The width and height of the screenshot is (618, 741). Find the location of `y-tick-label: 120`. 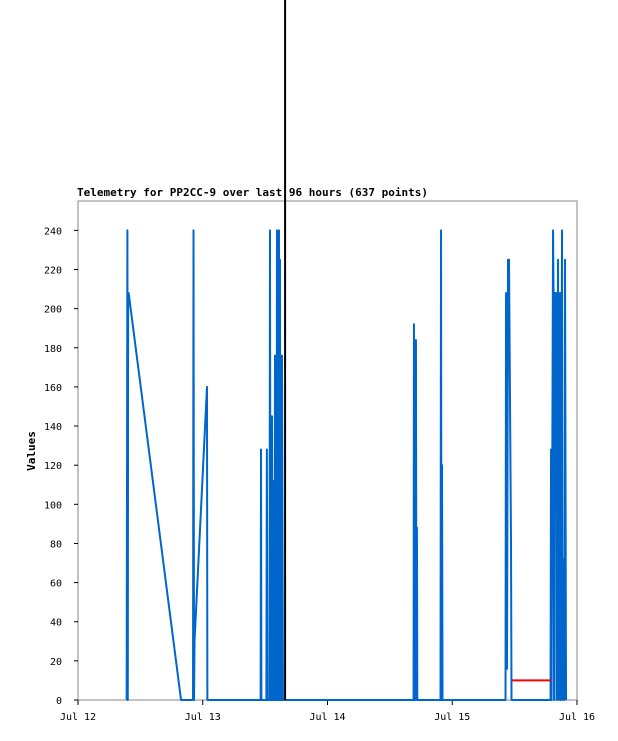

y-tick-label: 120 is located at coordinates (53, 466).